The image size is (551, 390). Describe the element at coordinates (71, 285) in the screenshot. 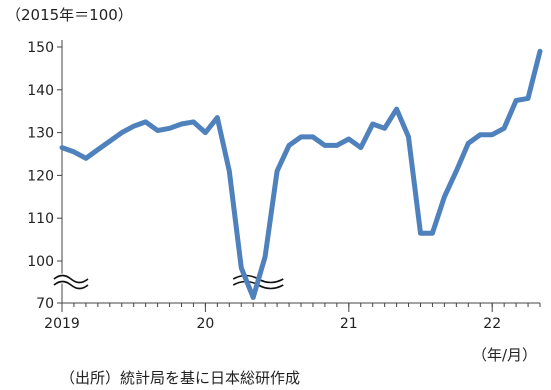

I see `break-line-lower` at that location.